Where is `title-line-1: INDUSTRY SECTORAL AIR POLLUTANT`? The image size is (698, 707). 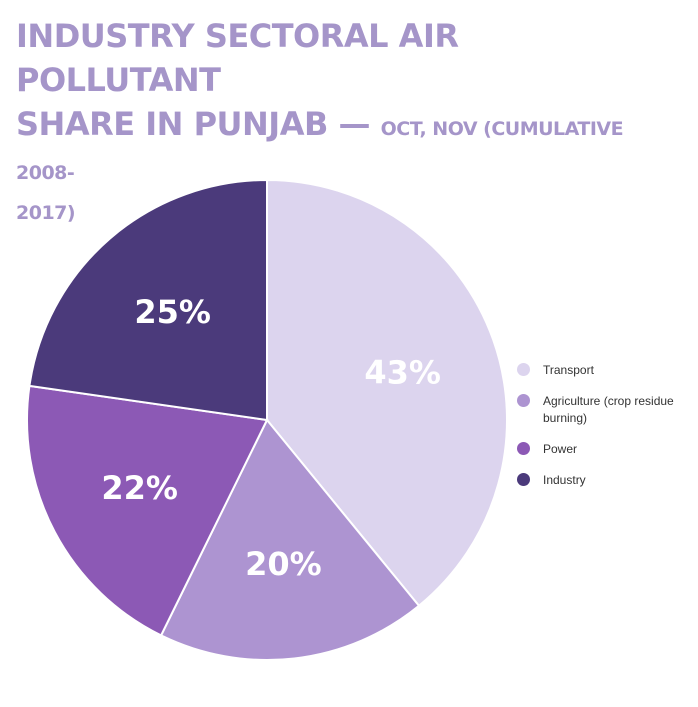
title-line-1: INDUSTRY SECTORAL AIR POLLUTANT is located at coordinates (237, 58).